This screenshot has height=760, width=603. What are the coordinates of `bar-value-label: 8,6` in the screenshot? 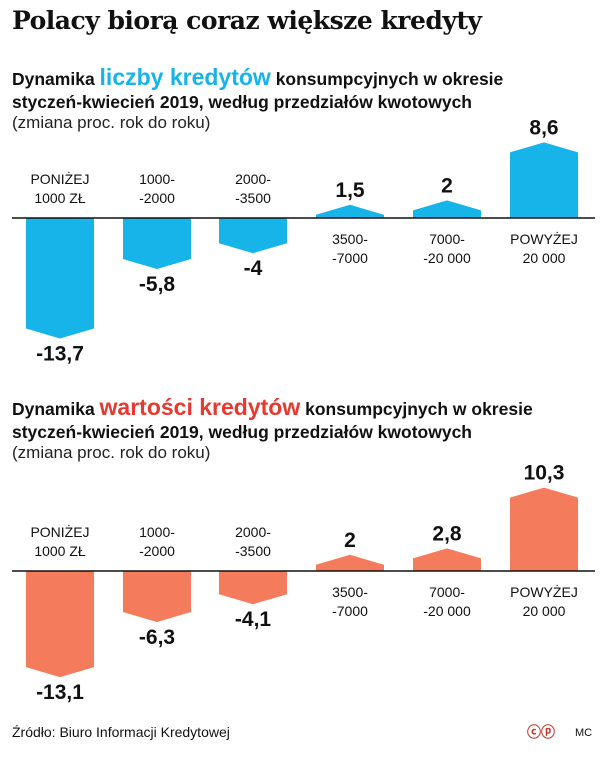 It's located at (543, 127).